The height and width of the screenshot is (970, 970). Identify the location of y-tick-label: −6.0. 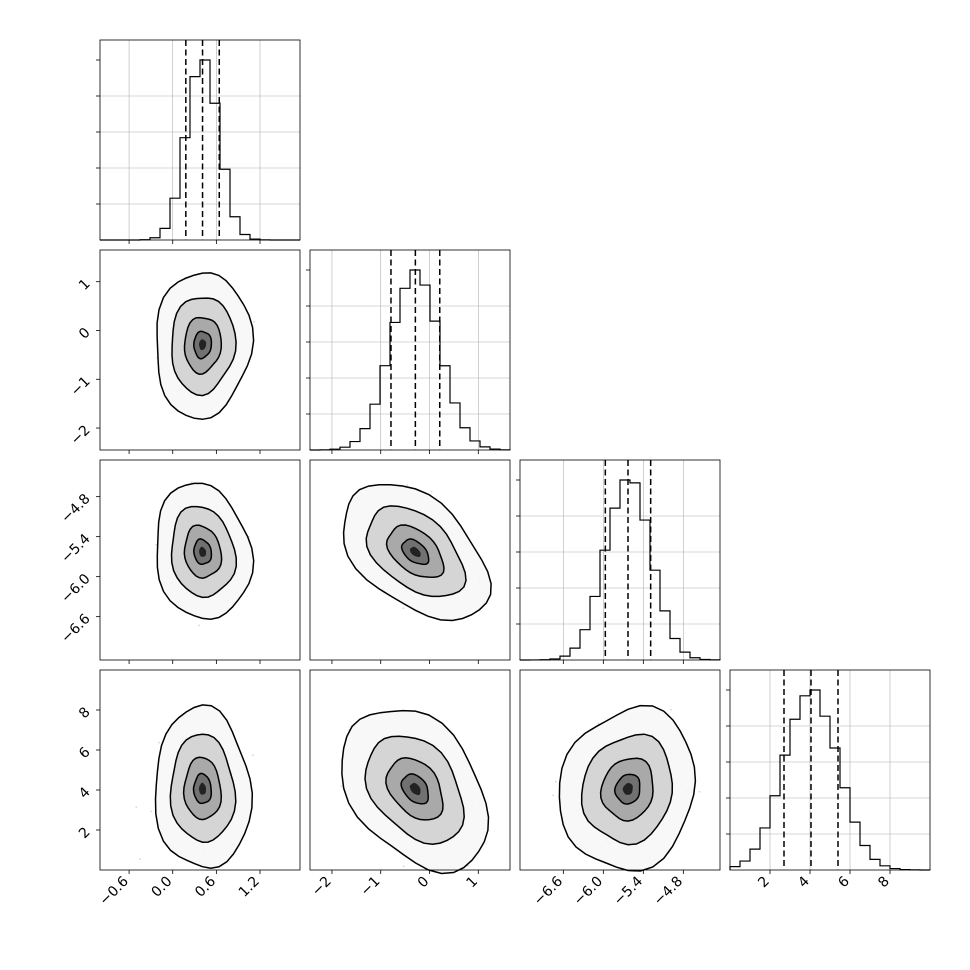
(75, 588).